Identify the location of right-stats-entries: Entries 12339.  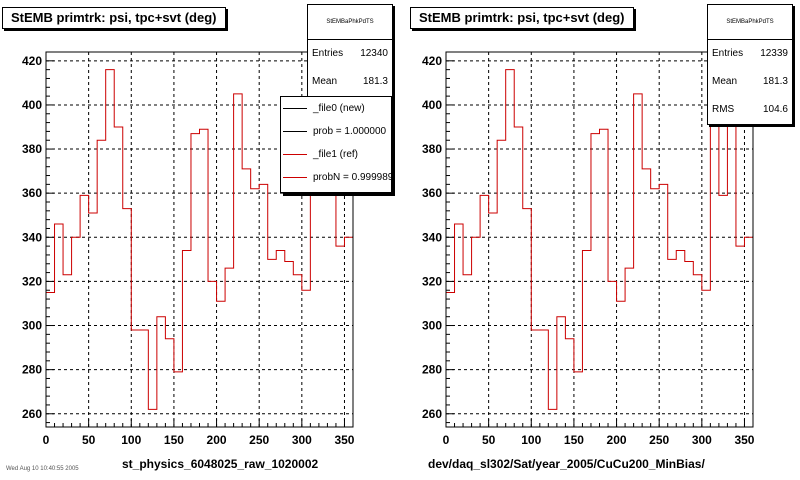
(750, 54).